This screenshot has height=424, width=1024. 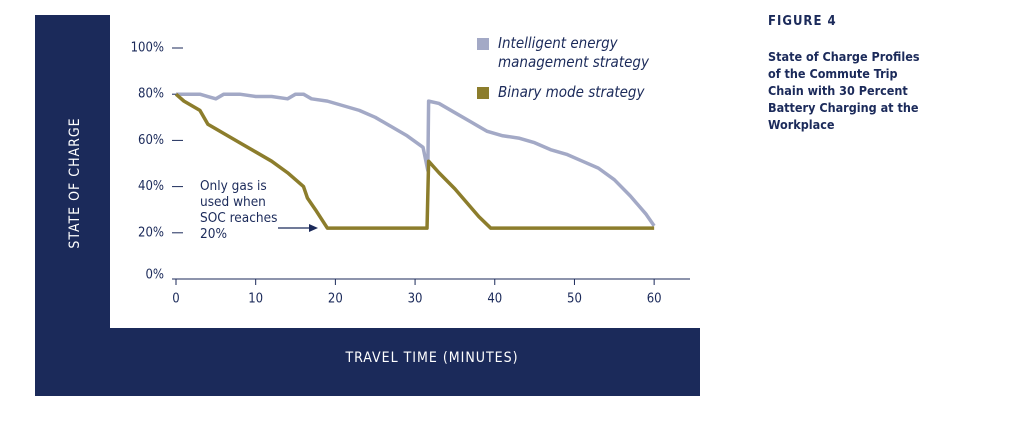 What do you see at coordinates (415, 299) in the screenshot?
I see `x-tick-label: 30` at bounding box center [415, 299].